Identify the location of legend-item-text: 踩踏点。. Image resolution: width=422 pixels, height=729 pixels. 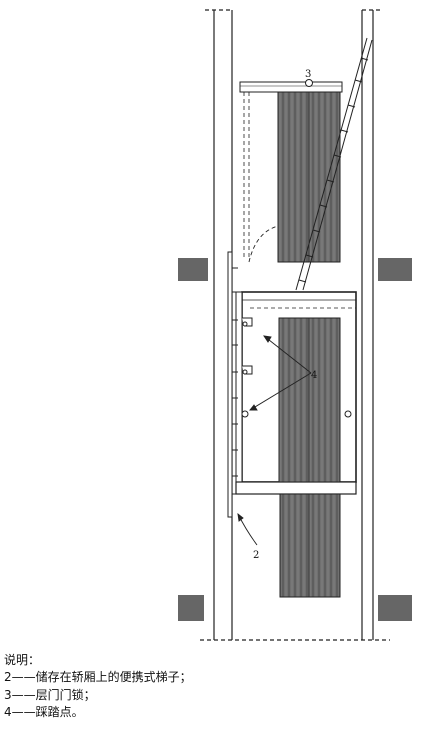
(59, 712).